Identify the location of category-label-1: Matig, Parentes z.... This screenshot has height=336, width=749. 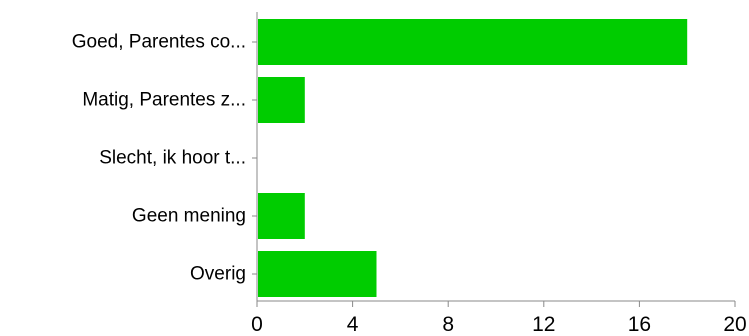
(164, 100).